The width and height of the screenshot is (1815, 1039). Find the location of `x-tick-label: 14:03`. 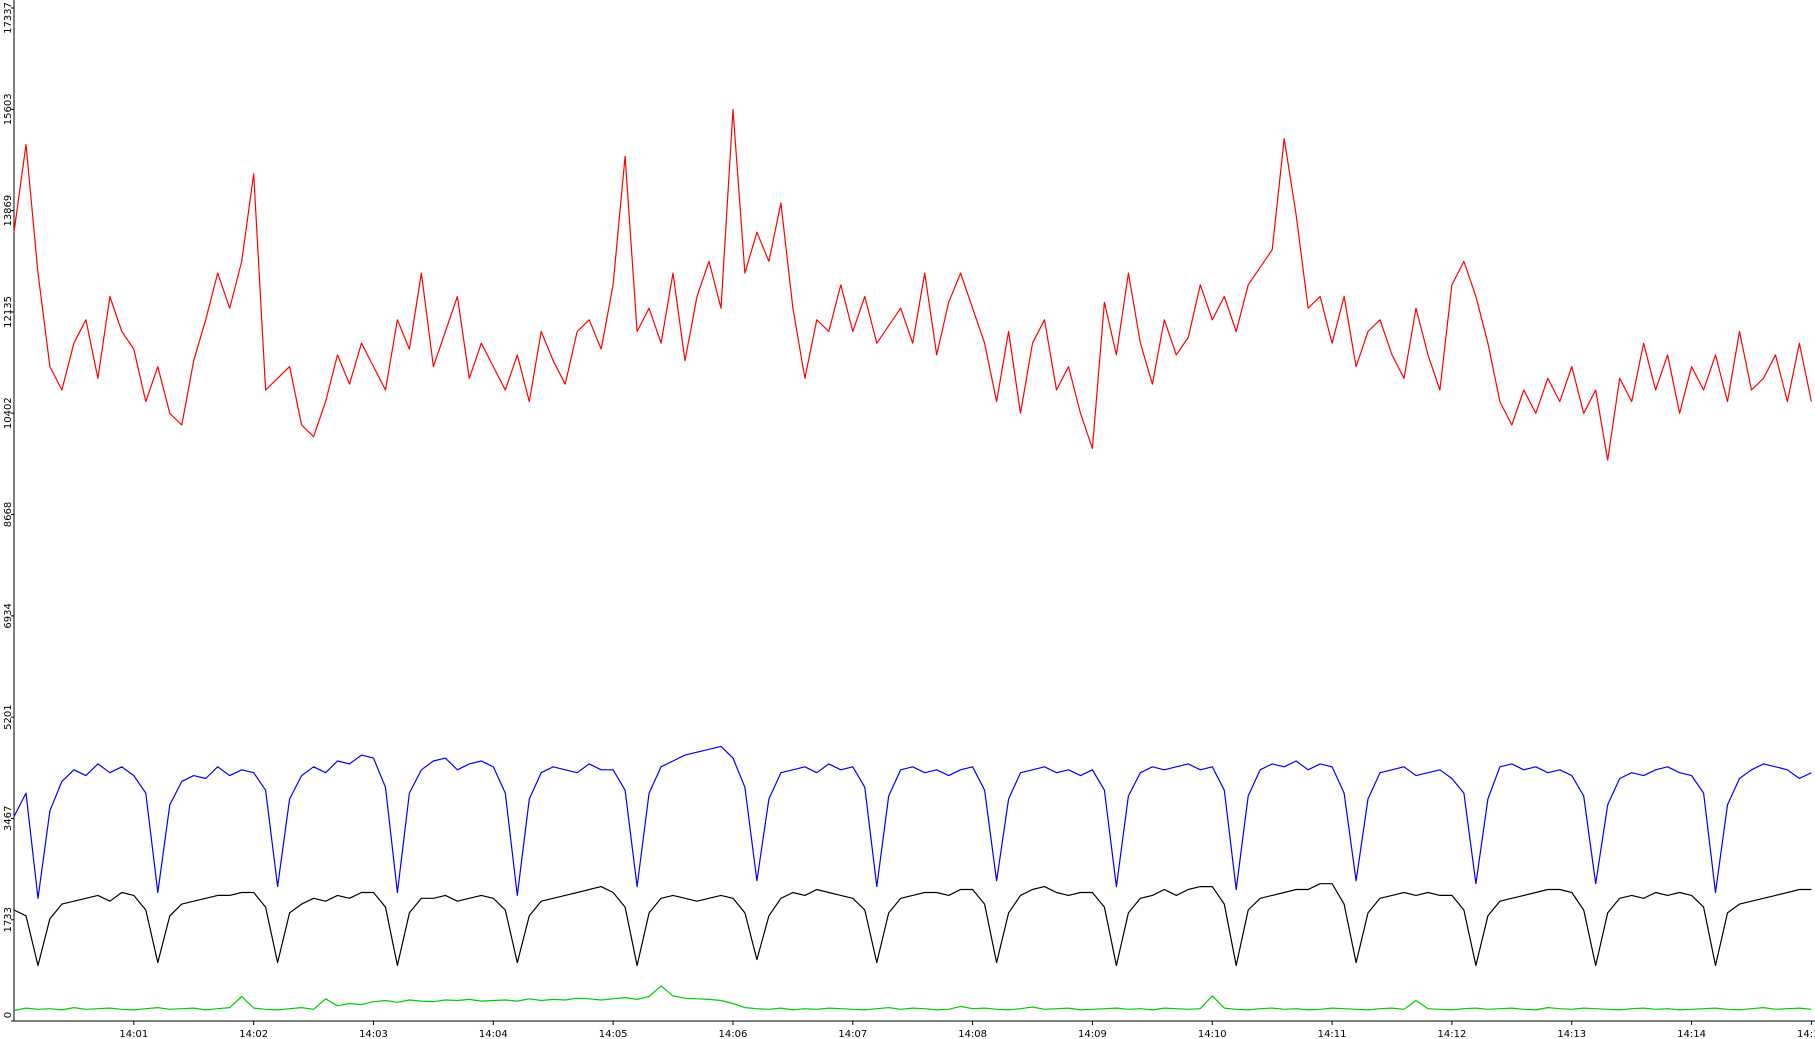

x-tick-label: 14:03 is located at coordinates (373, 1034).